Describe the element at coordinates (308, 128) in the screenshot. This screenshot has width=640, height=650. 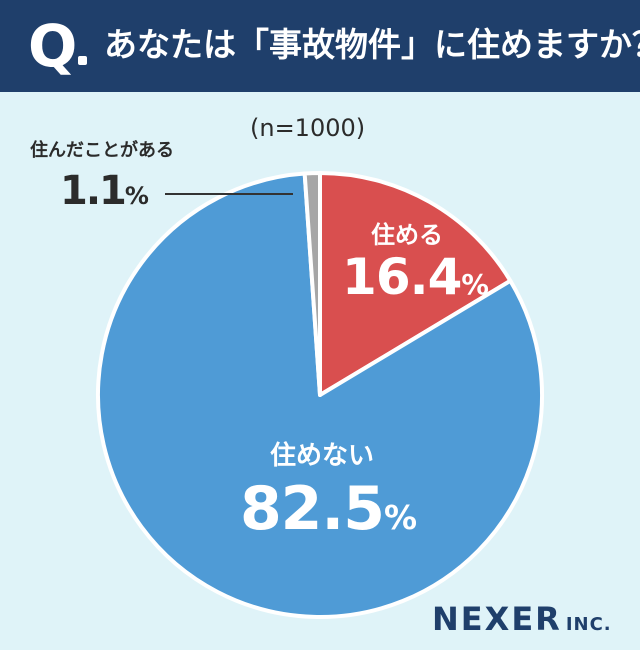
I see `sample-size: (n=1000)` at that location.